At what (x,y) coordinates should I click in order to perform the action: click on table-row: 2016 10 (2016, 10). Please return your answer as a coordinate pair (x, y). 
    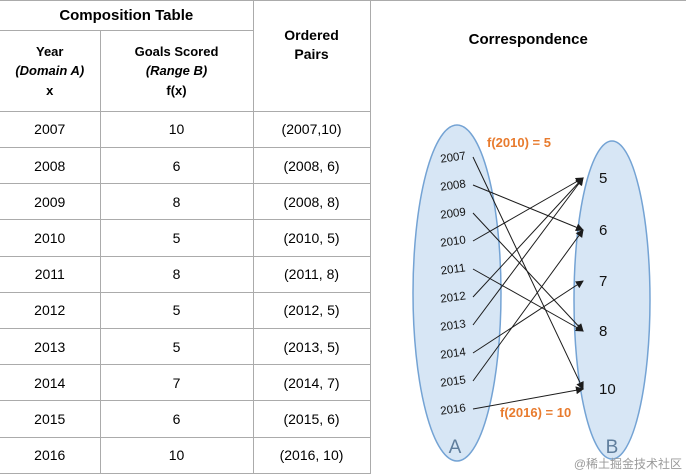
    Looking at the image, I should click on (343, 455).